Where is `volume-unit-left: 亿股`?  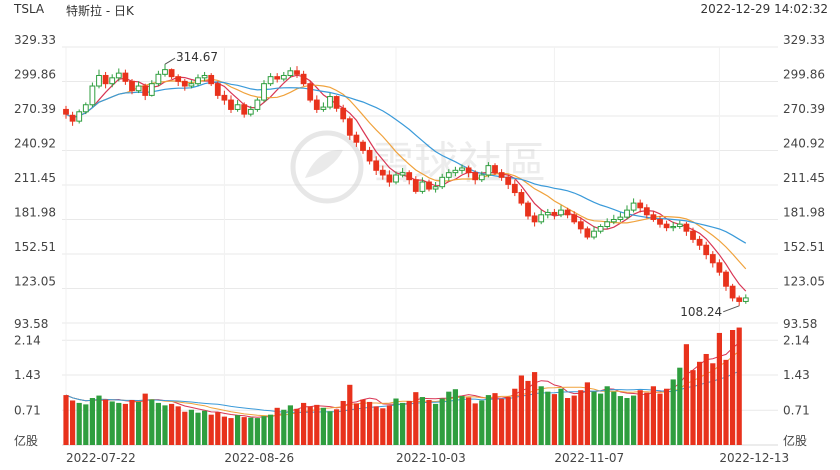
volume-unit-left: 亿股 is located at coordinates (26, 440).